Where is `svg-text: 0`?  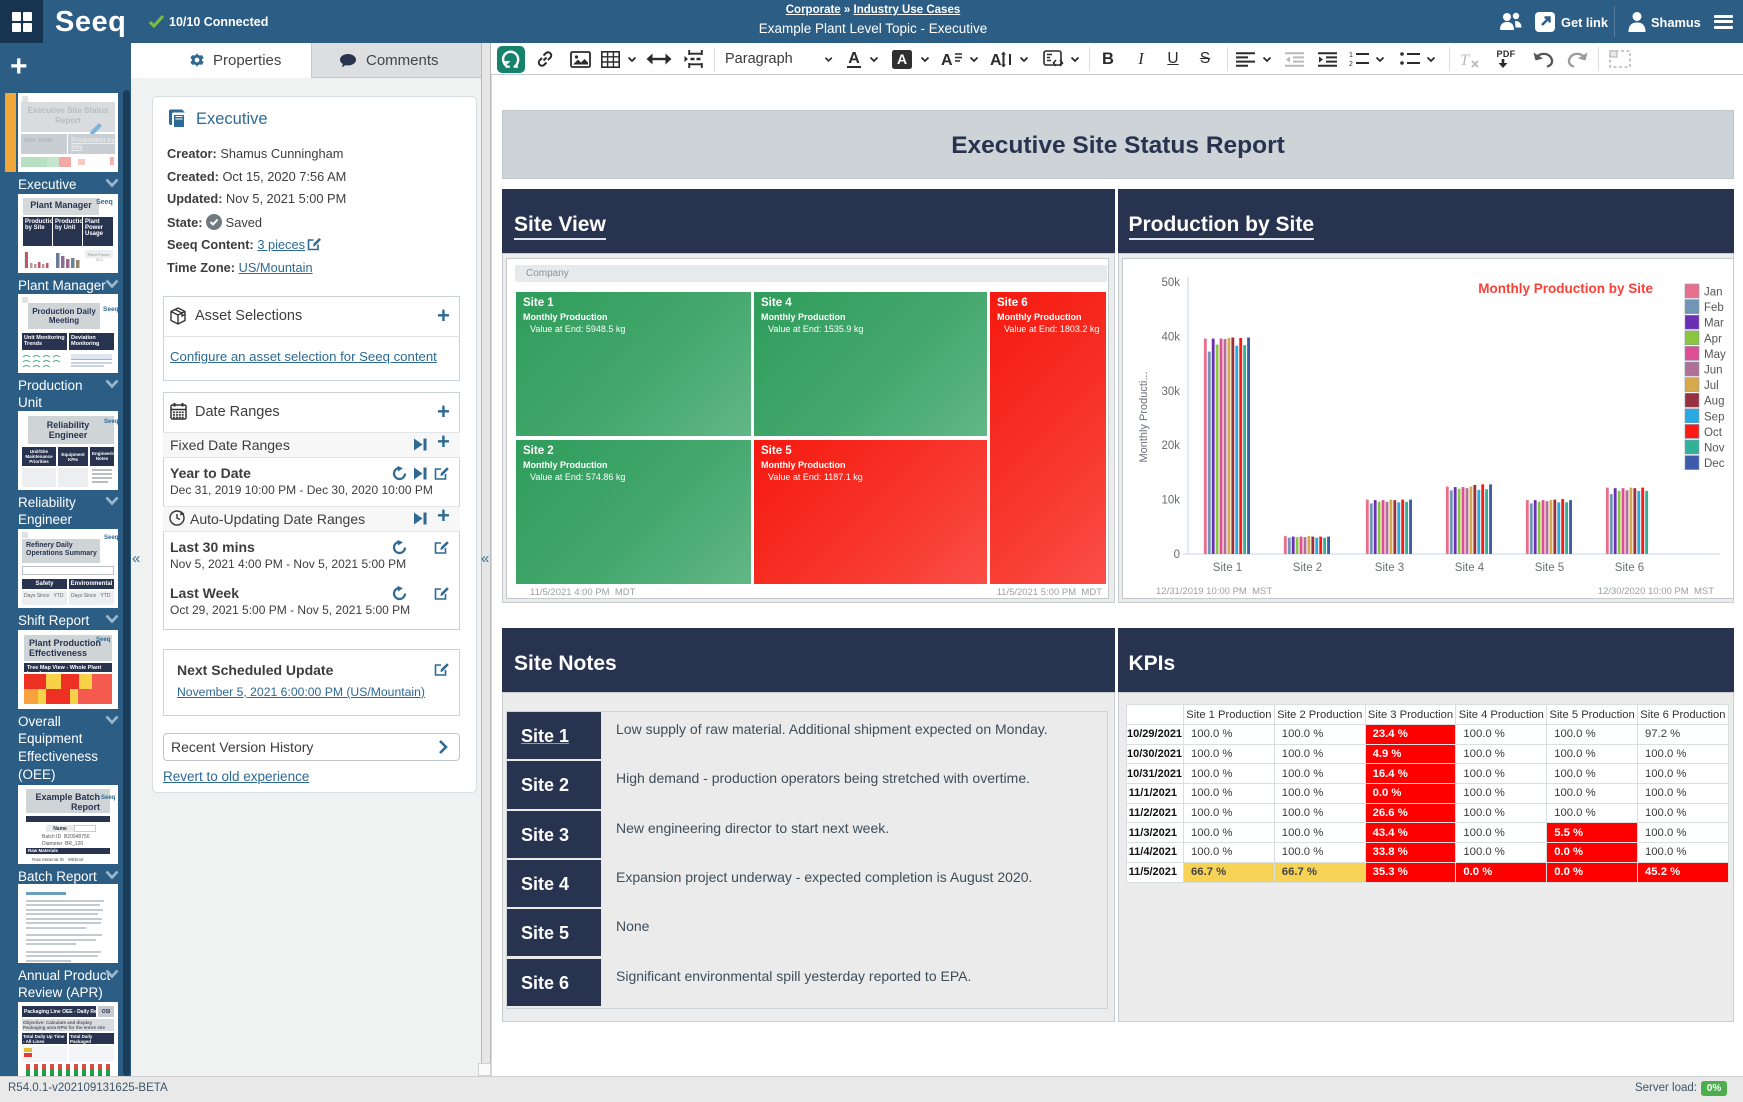 svg-text: 0 is located at coordinates (1176, 555).